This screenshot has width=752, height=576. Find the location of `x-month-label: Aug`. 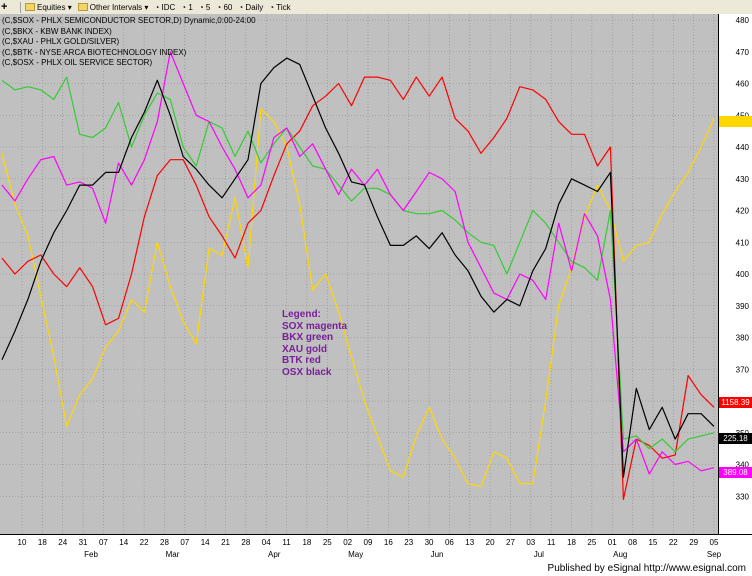

x-month-label: Aug is located at coordinates (620, 554).